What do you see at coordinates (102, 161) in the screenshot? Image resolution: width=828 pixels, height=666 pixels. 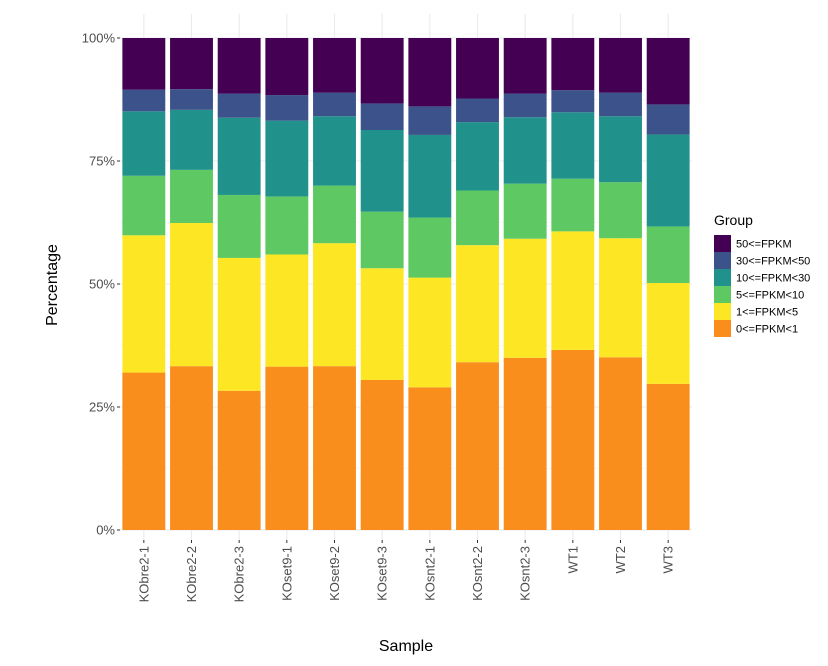 I see `y-tick-label: 75%` at bounding box center [102, 161].